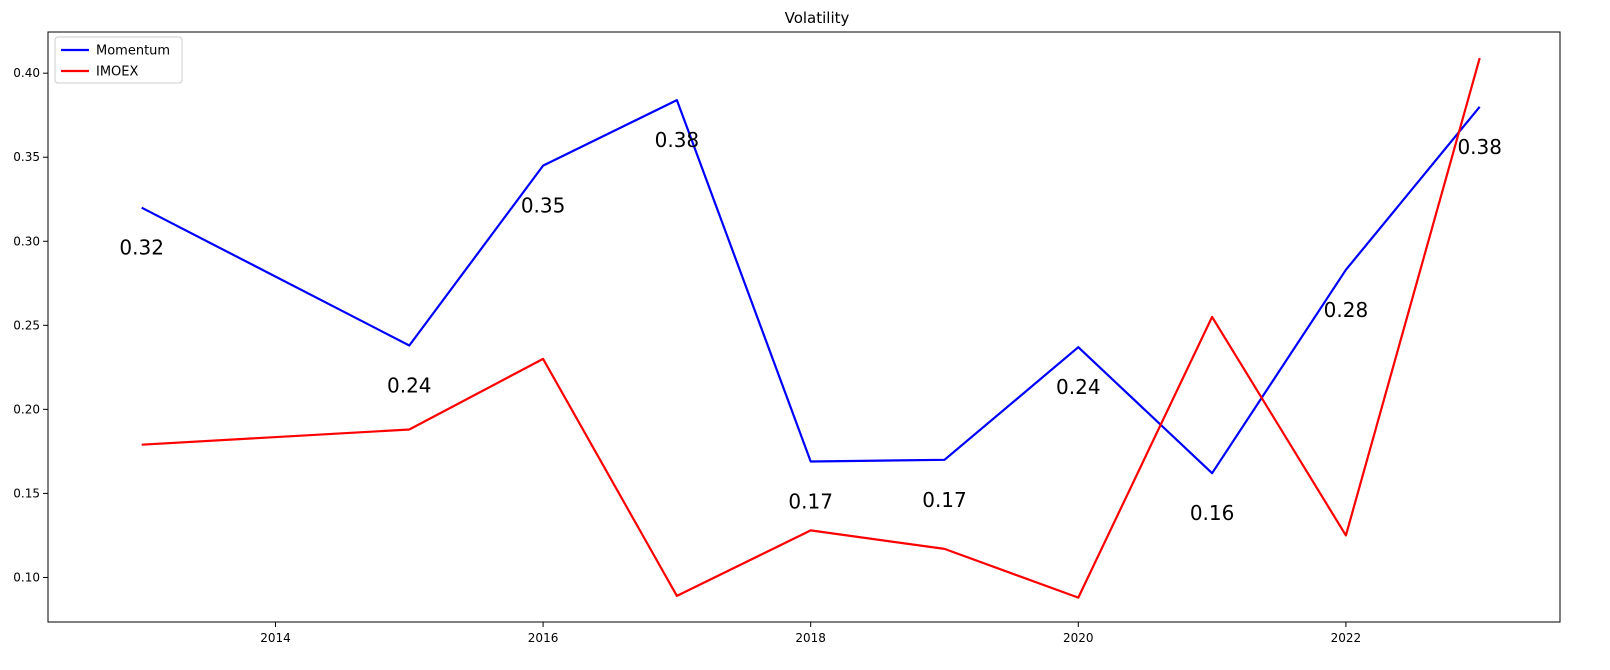 Image resolution: width=1610 pixels, height=670 pixels. What do you see at coordinates (1078, 638) in the screenshot?
I see `x-tick-label: 2020` at bounding box center [1078, 638].